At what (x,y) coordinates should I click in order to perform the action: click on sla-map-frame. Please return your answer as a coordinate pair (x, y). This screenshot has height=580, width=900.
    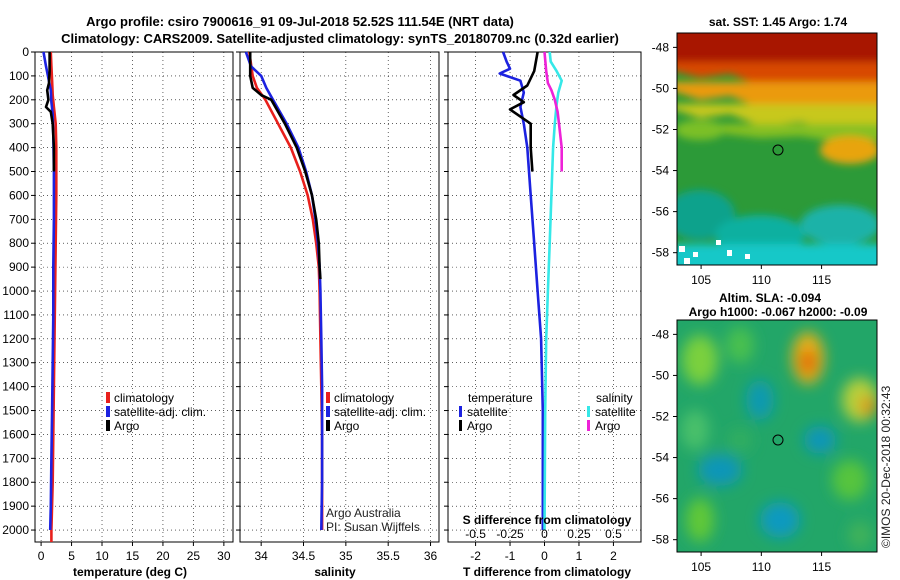
    Looking at the image, I should click on (777, 436).